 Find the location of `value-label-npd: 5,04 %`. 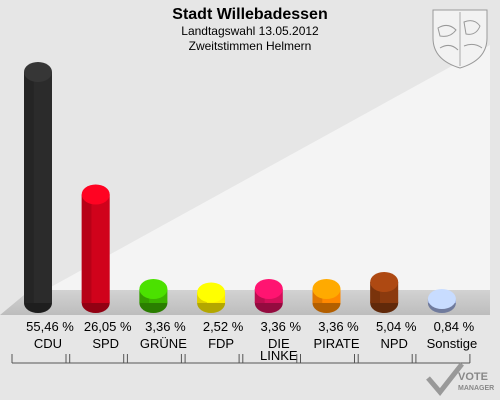

value-label-npd: 5,04 % is located at coordinates (396, 326).